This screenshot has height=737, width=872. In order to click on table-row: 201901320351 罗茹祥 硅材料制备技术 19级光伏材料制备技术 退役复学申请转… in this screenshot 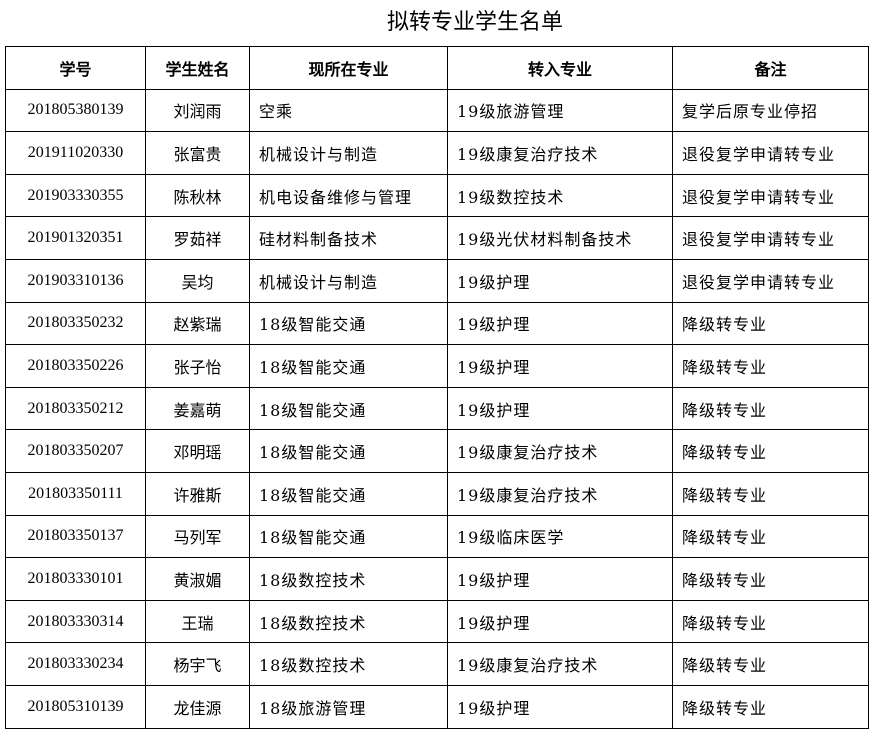, I will do `click(437, 238)`.